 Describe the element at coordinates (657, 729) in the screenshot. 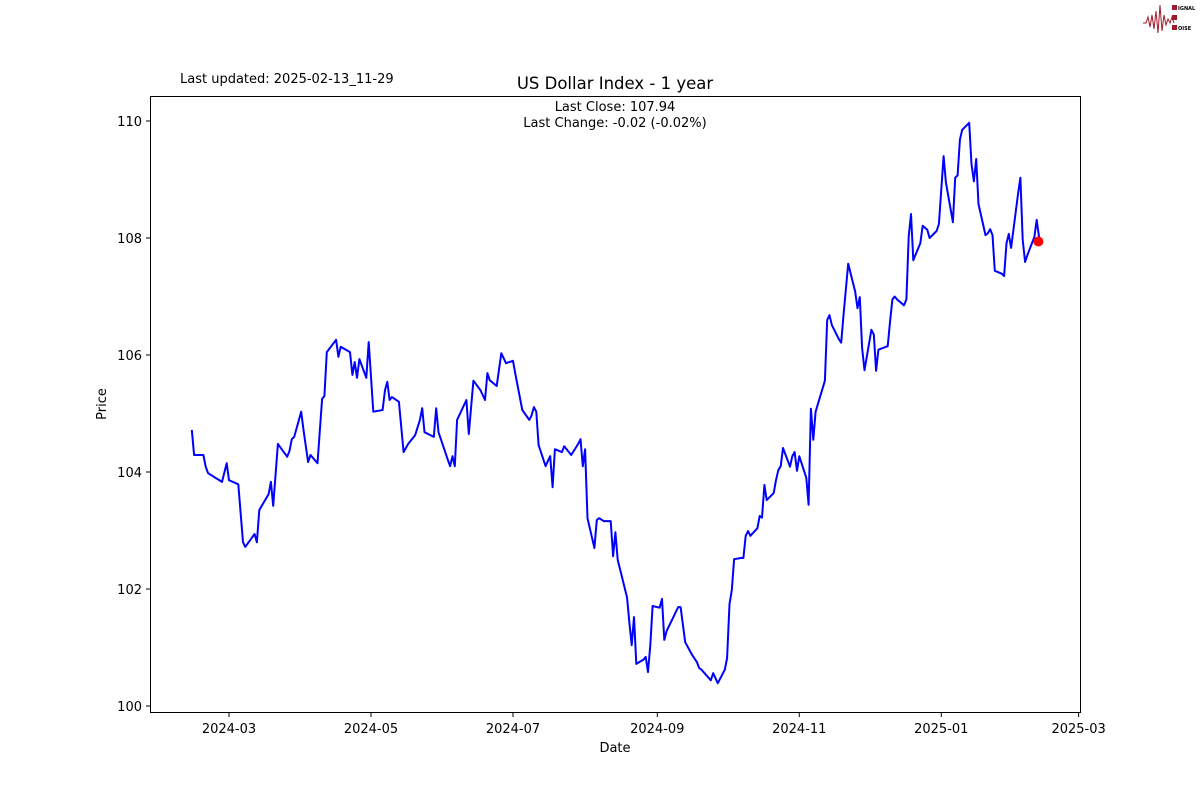

I see `x-tick-label: 2024-09` at that location.